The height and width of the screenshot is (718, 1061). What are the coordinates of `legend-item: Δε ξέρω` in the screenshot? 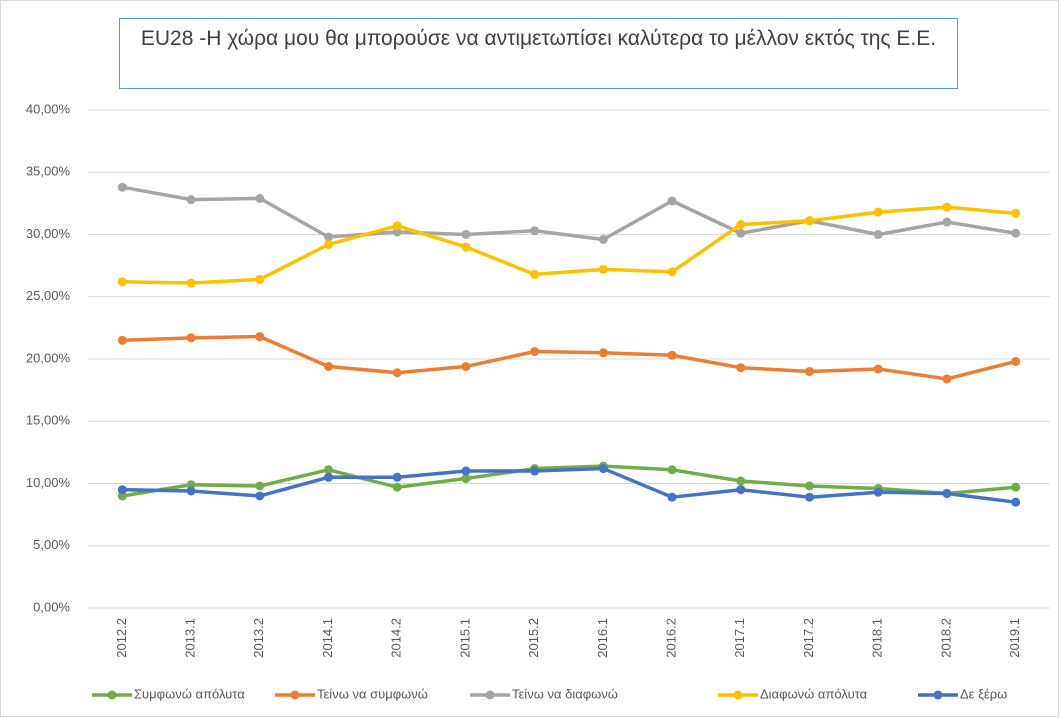 It's located at (962, 693).